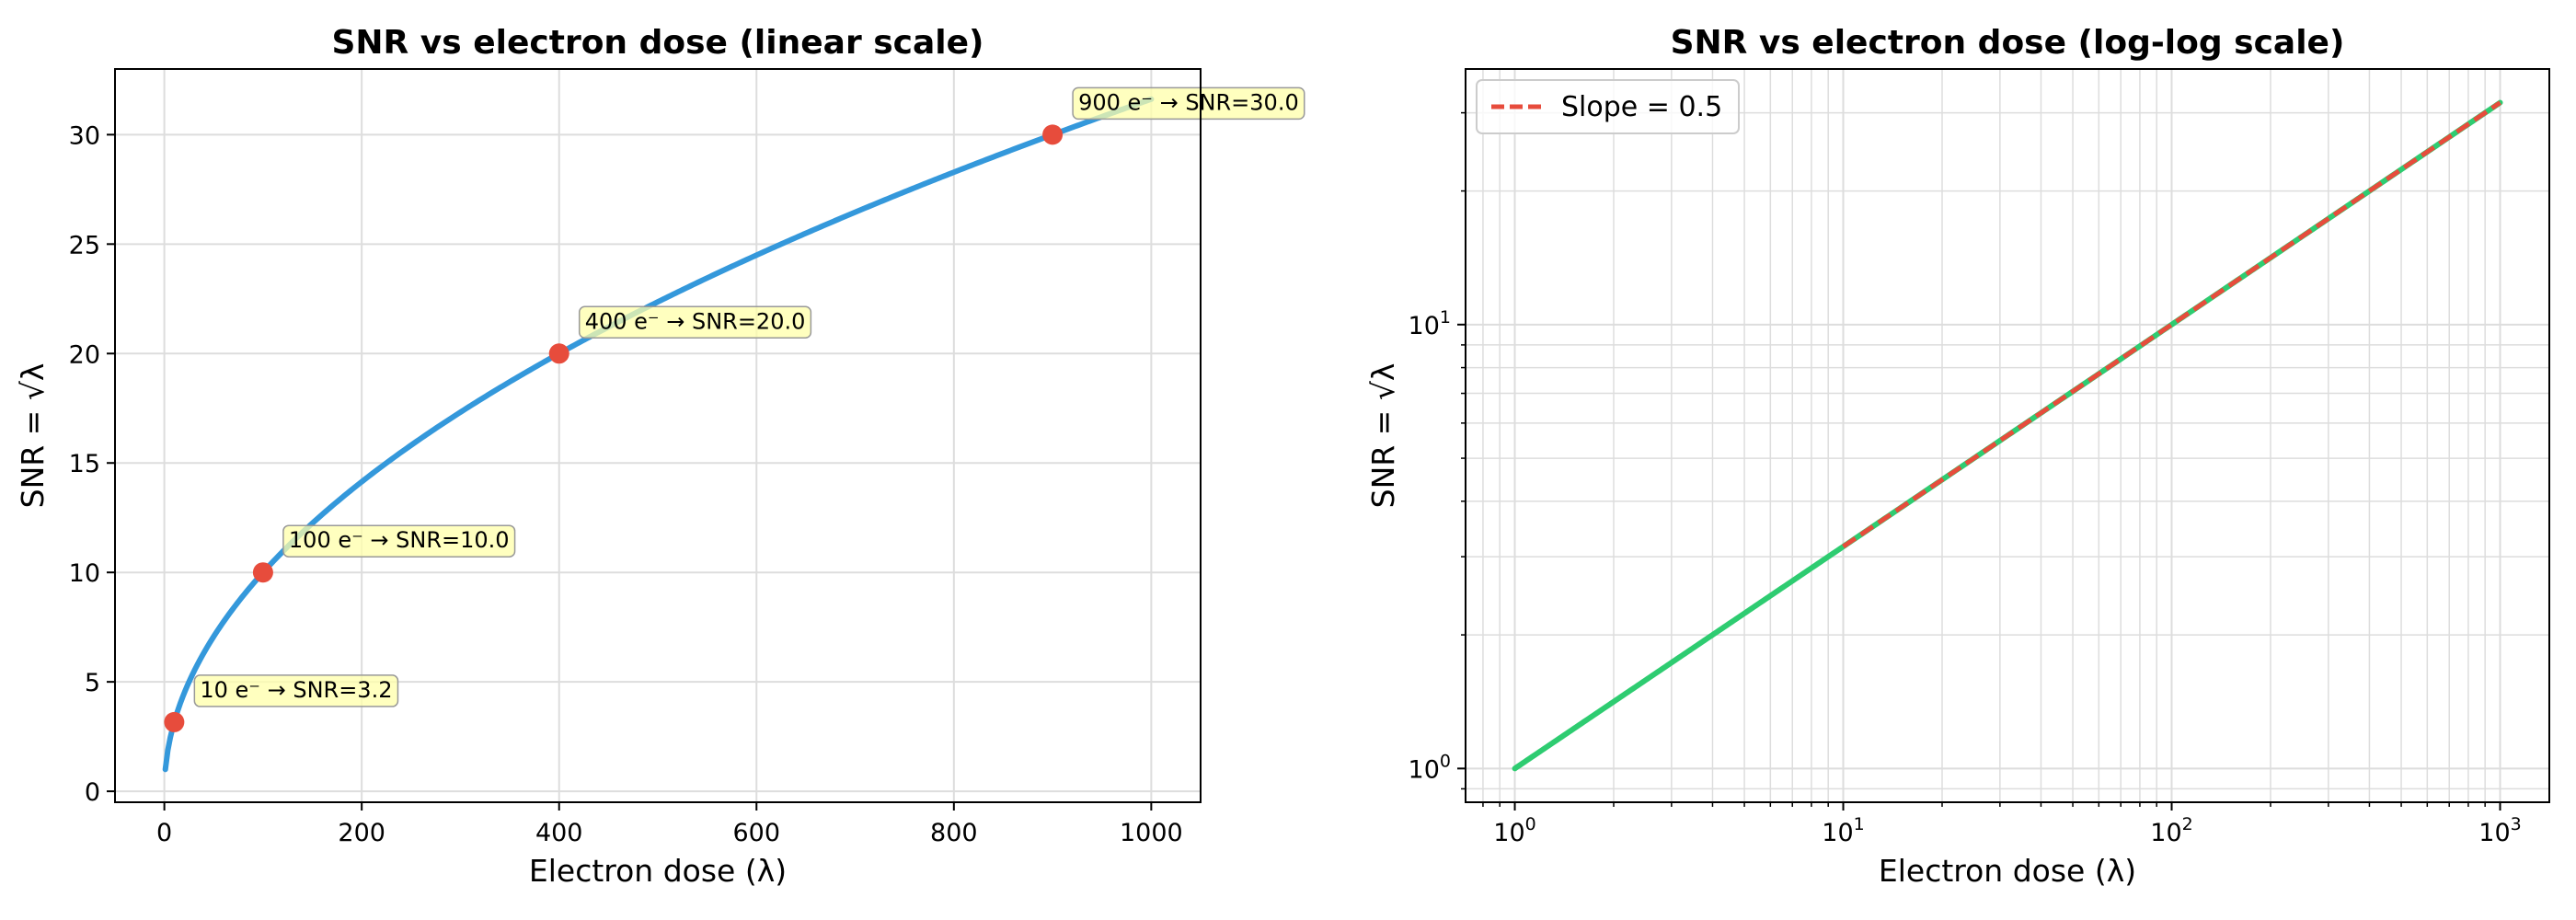 This screenshot has width=2576, height=920. I want to click on point-annotation: 400 e⁻ → SNR=20.0, so click(695, 322).